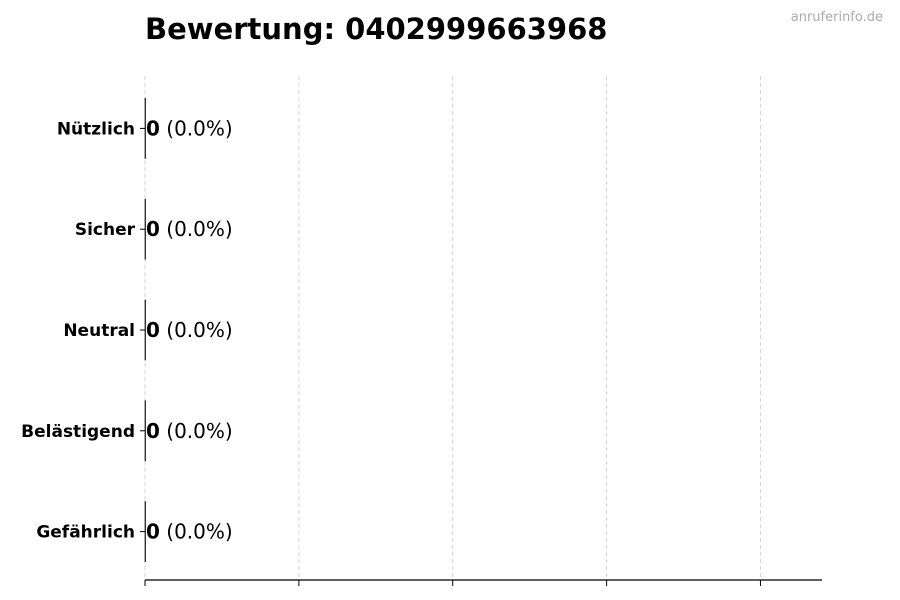 The width and height of the screenshot is (900, 600). Describe the element at coordinates (78, 432) in the screenshot. I see `y-tick-label: Belästigend` at that location.